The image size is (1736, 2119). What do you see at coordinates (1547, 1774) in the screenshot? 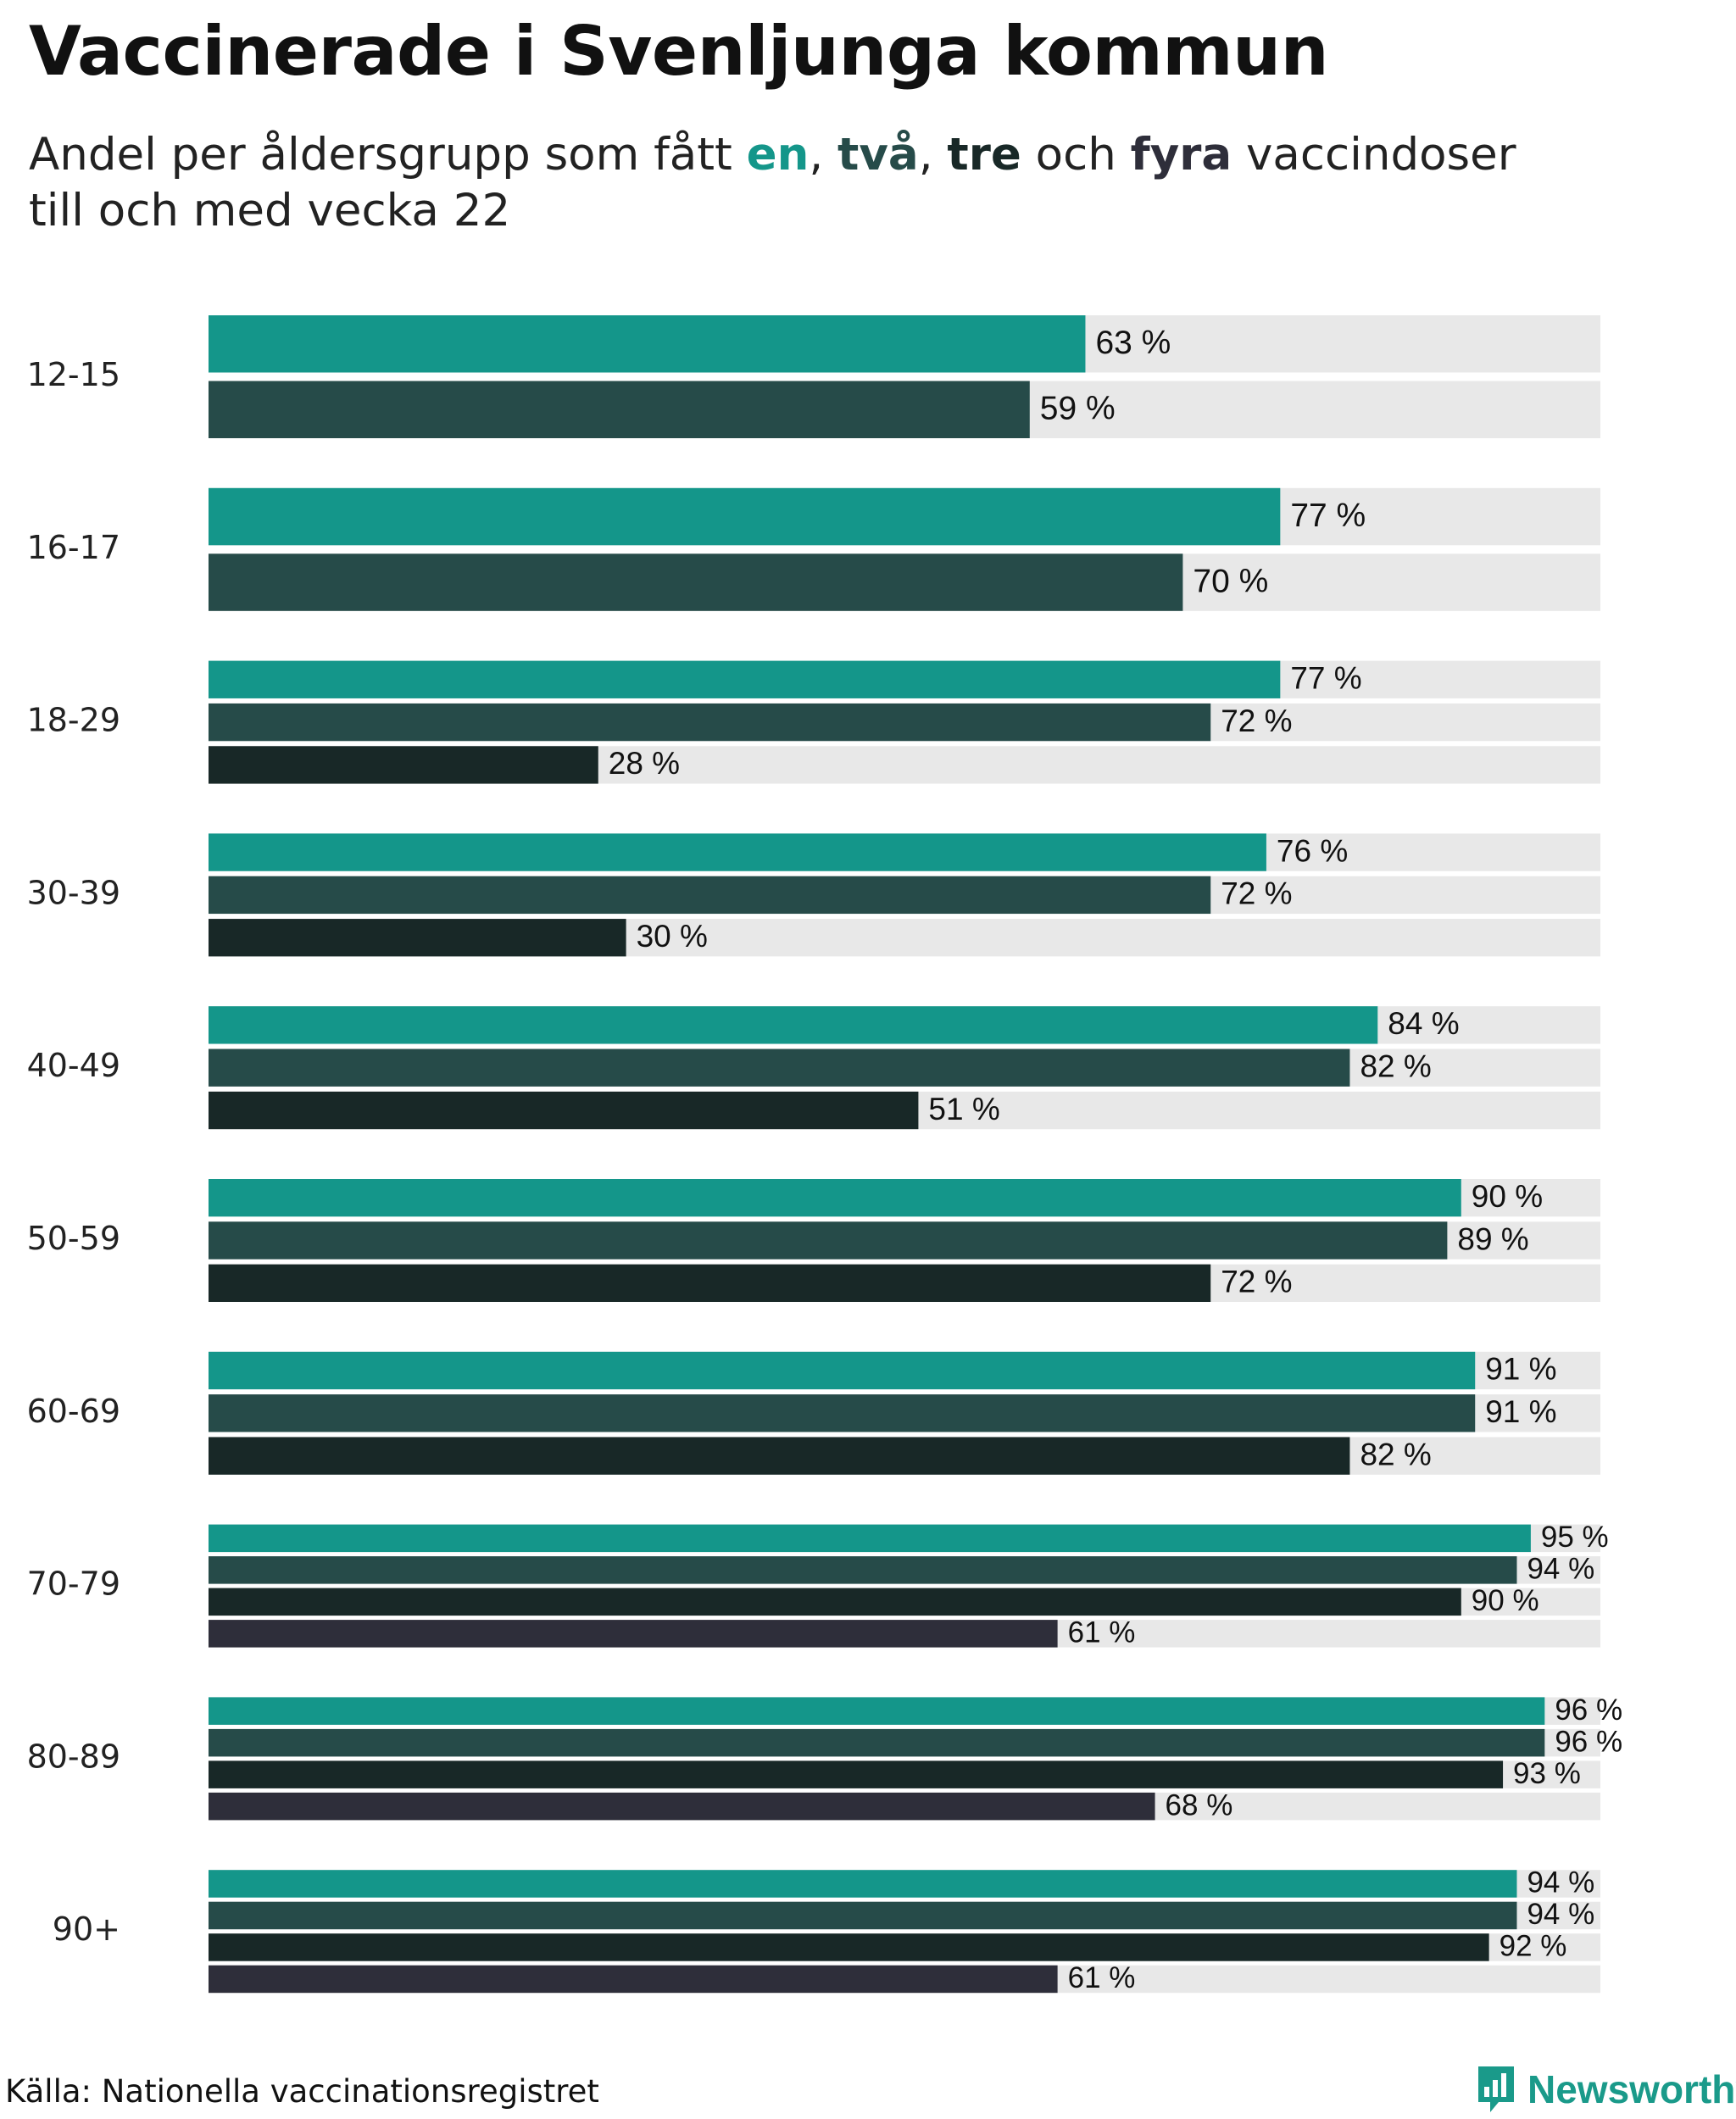
I see `data-label: 93 %` at bounding box center [1547, 1774].